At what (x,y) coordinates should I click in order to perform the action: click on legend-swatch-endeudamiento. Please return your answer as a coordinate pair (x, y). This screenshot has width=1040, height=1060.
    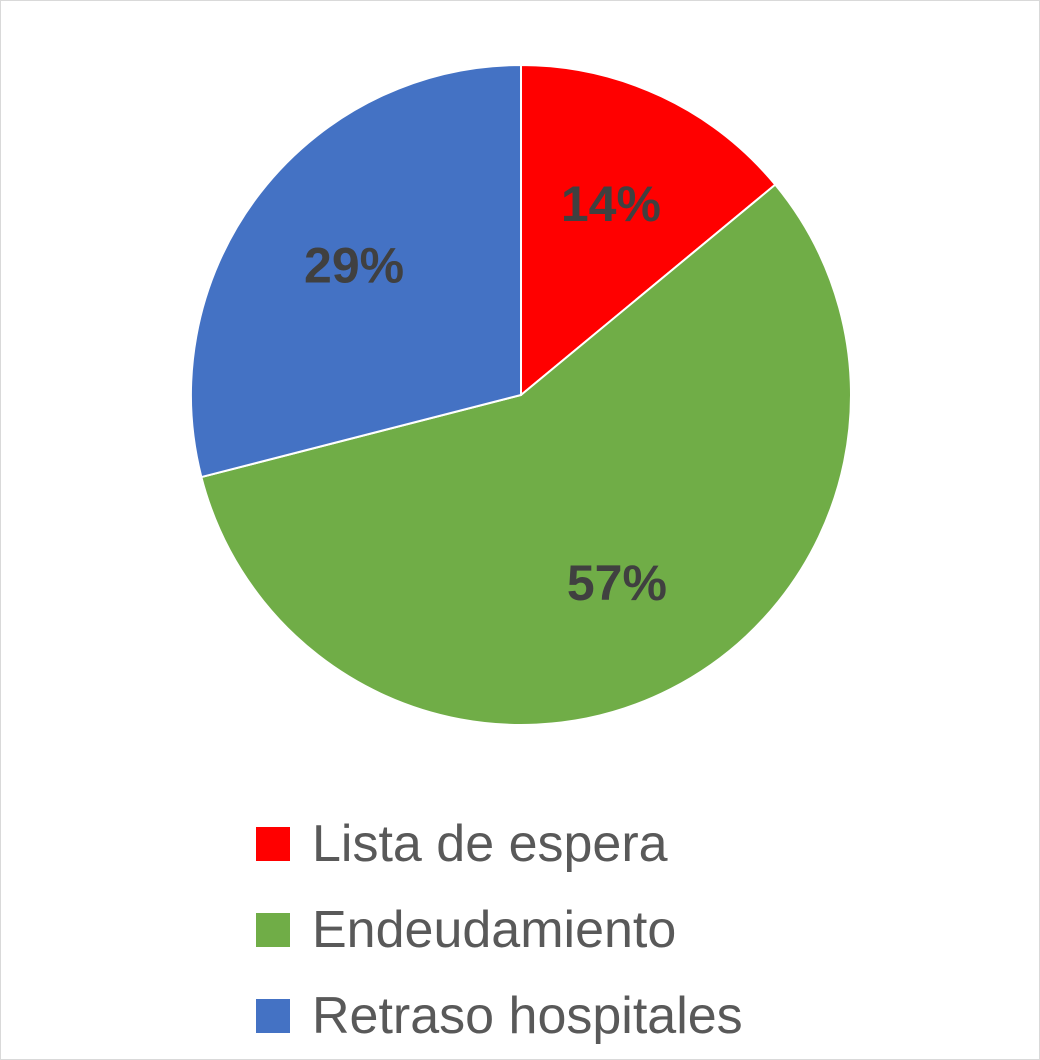
    Looking at the image, I should click on (273, 930).